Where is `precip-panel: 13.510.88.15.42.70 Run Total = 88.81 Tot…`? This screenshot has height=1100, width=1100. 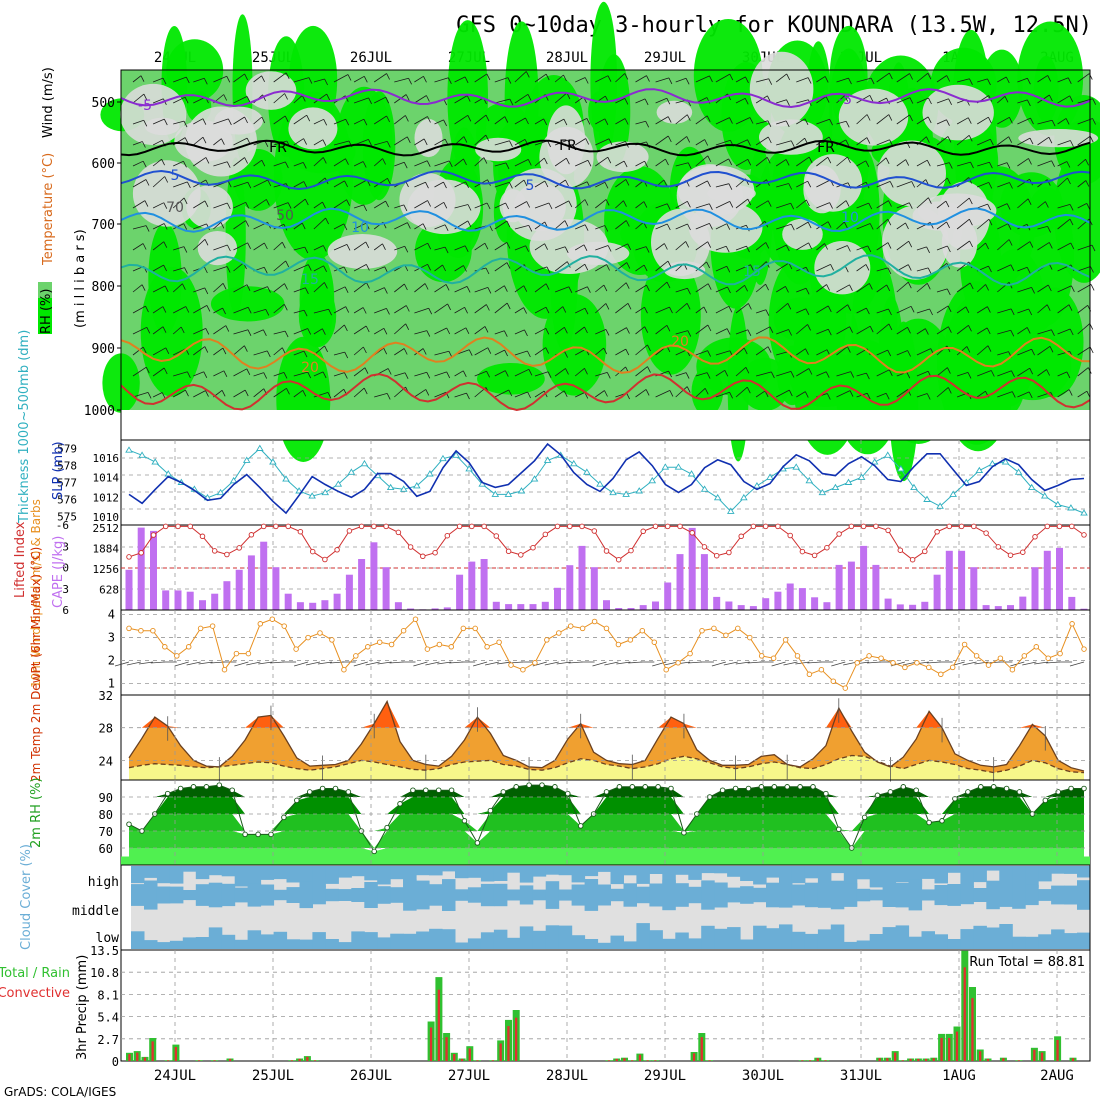
precip-panel: 13.510.88.15.42.70 Run Total = 88.81 Tot… is located at coordinates (545, 1006).